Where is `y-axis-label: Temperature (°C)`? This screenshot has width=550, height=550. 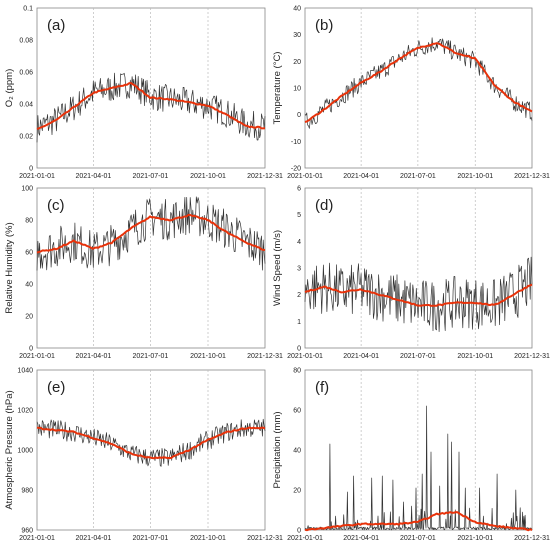 y-axis-label: Temperature (°C) is located at coordinates (277, 88).